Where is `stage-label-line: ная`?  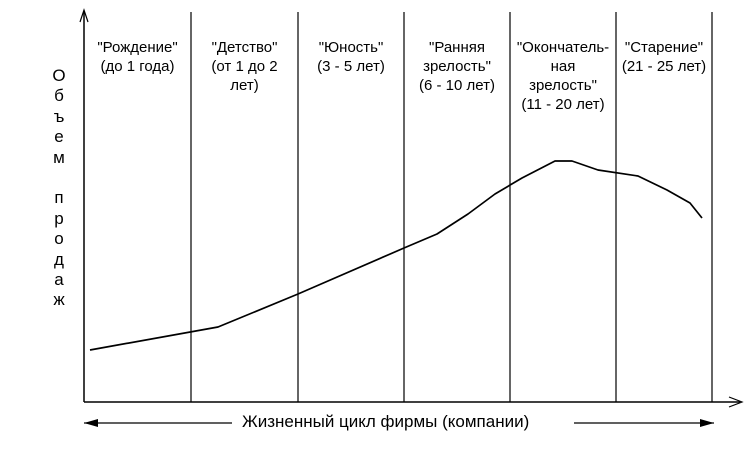 stage-label-line: ная is located at coordinates (563, 66).